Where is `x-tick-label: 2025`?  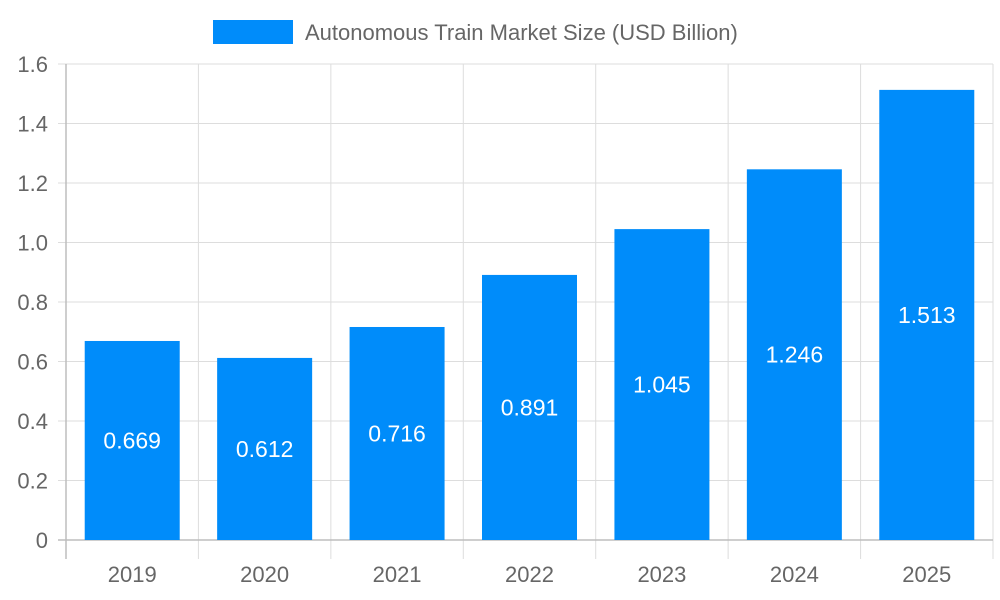
x-tick-label: 2025 is located at coordinates (926, 574).